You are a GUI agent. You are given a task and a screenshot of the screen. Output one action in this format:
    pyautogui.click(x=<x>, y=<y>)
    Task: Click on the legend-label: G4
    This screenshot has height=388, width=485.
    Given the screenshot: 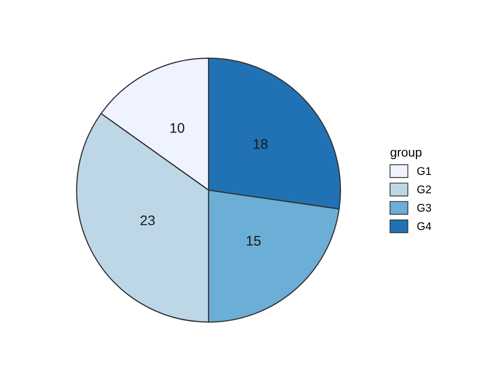 What is the action you would take?
    pyautogui.click(x=424, y=226)
    